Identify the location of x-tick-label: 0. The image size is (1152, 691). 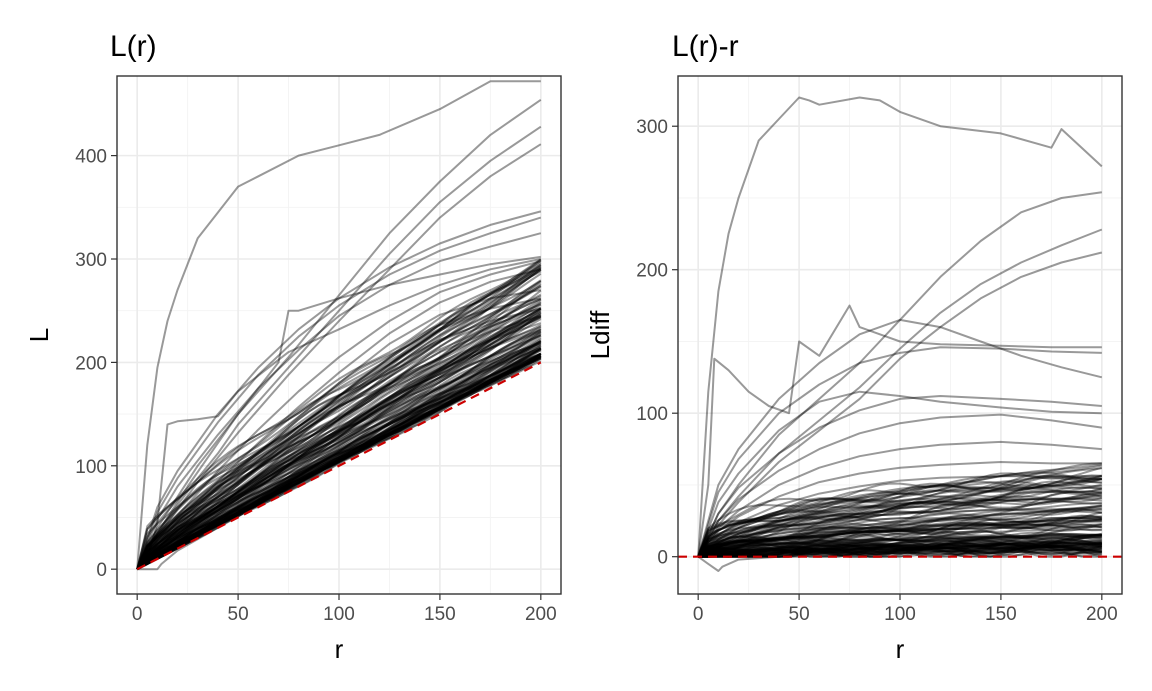
(137, 614).